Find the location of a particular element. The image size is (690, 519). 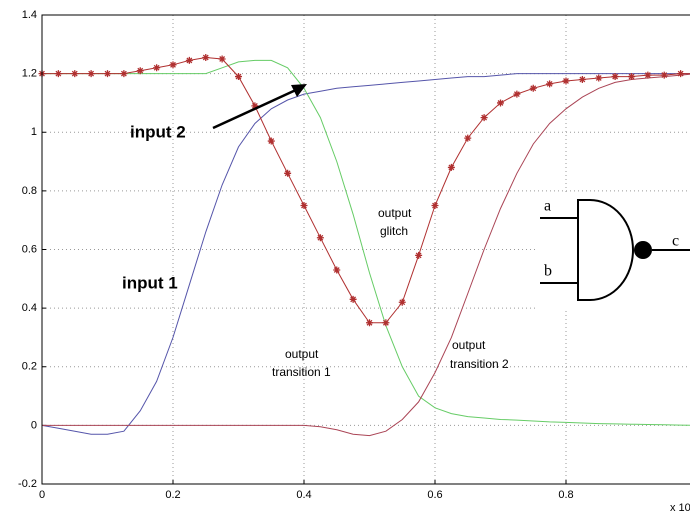

x-tick-label: 0.4 is located at coordinates (303, 495).